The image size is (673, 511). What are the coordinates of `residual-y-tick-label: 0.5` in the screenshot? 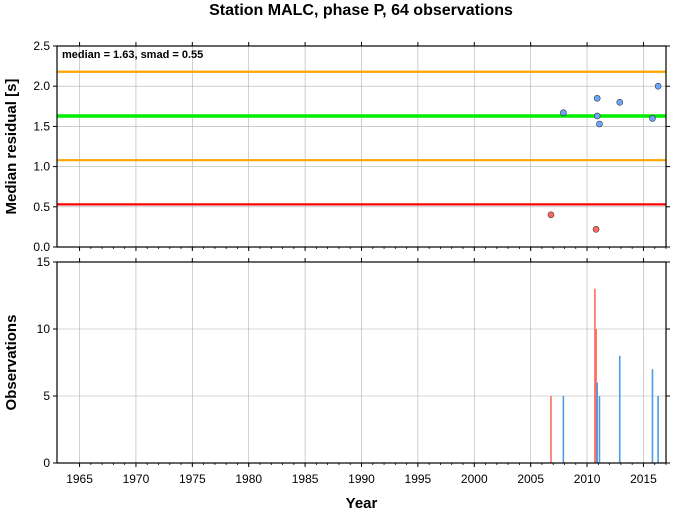 It's located at (41, 207).